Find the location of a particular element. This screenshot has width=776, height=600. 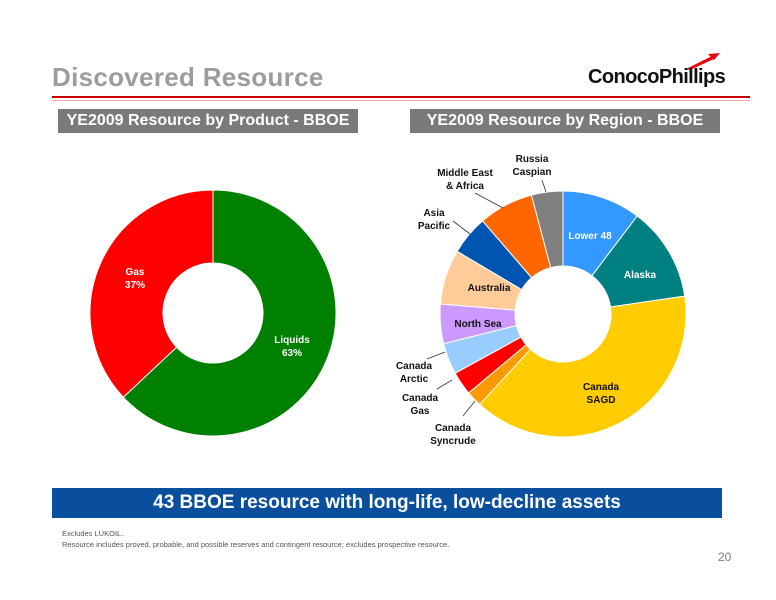

label-gas: Gas 37% is located at coordinates (135, 279).